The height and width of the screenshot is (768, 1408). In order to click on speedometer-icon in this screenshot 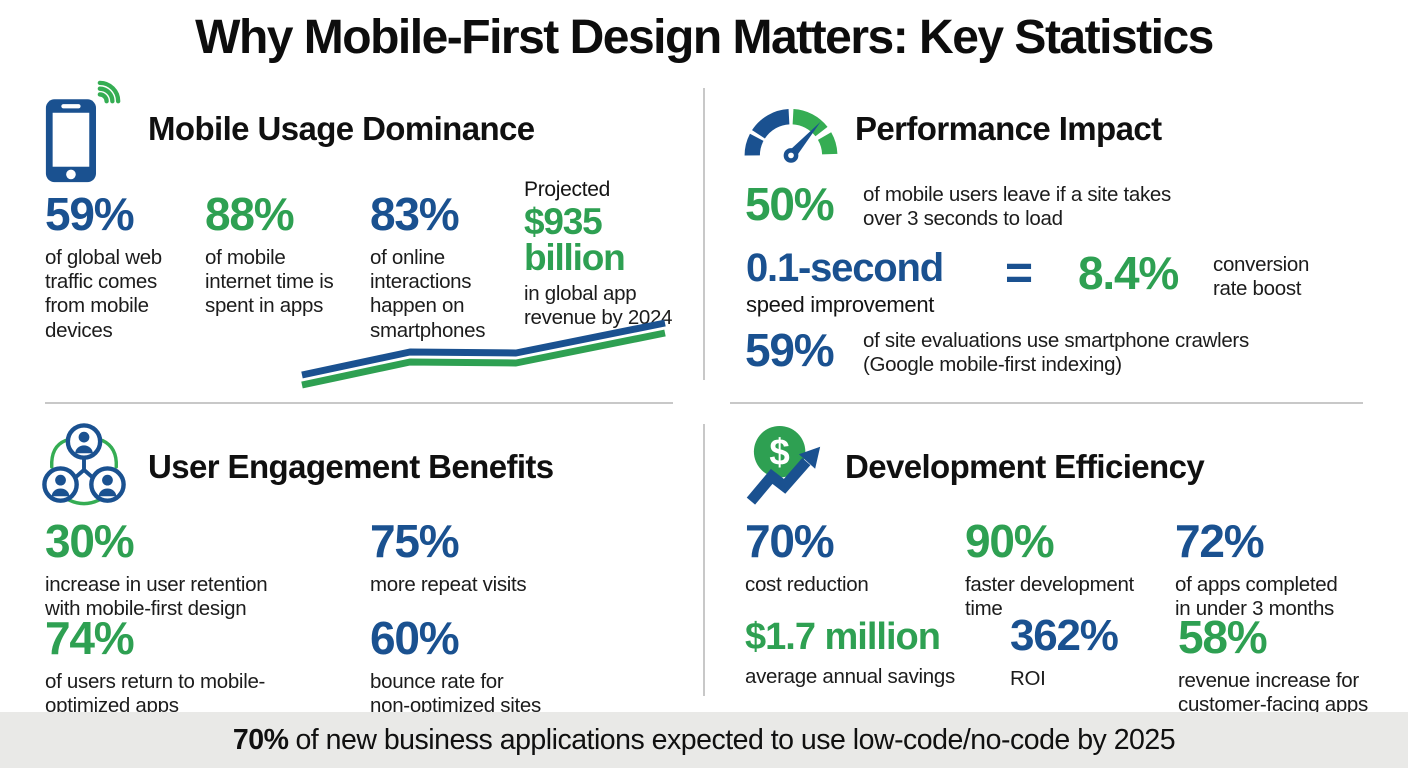, I will do `click(791, 135)`.